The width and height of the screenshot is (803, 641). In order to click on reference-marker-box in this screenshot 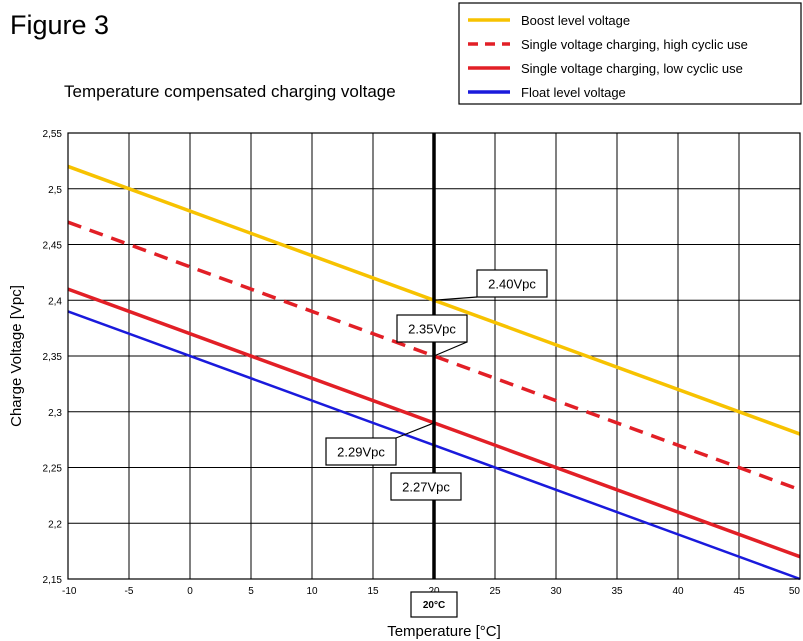, I will do `click(434, 604)`.